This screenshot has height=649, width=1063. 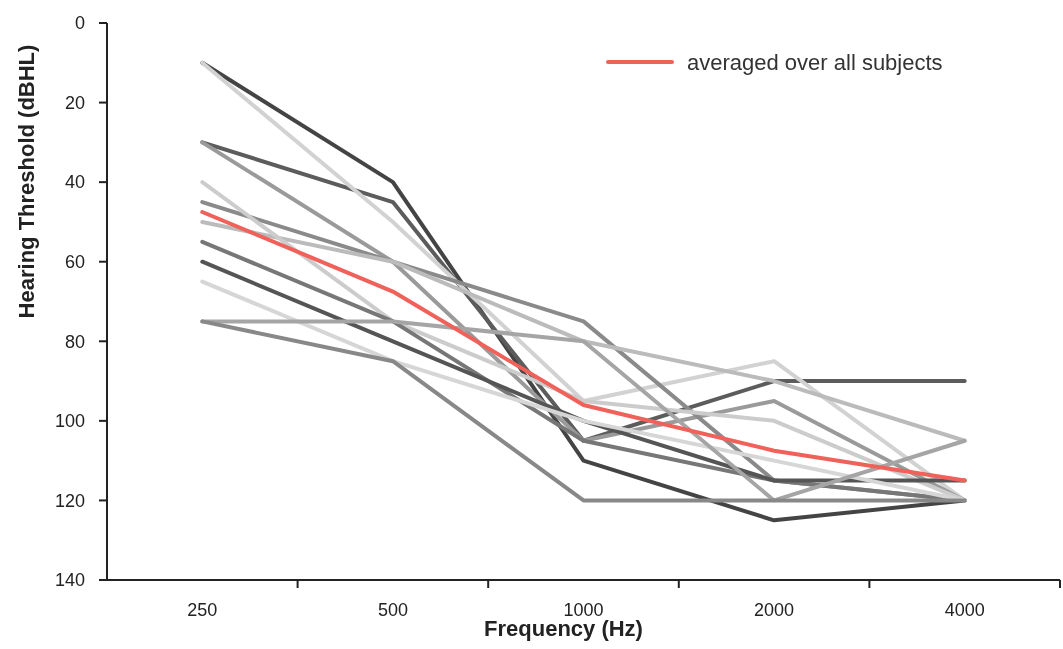 What do you see at coordinates (815, 62) in the screenshot?
I see `legend-label: averaged over all subjects` at bounding box center [815, 62].